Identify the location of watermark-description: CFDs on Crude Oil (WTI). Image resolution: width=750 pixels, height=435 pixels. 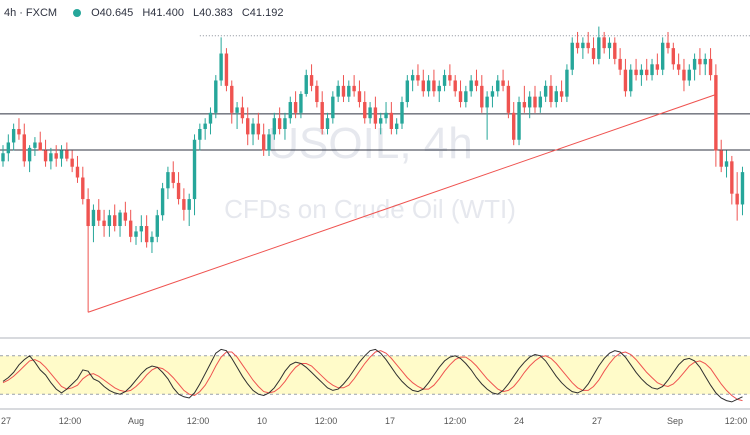
(370, 209).